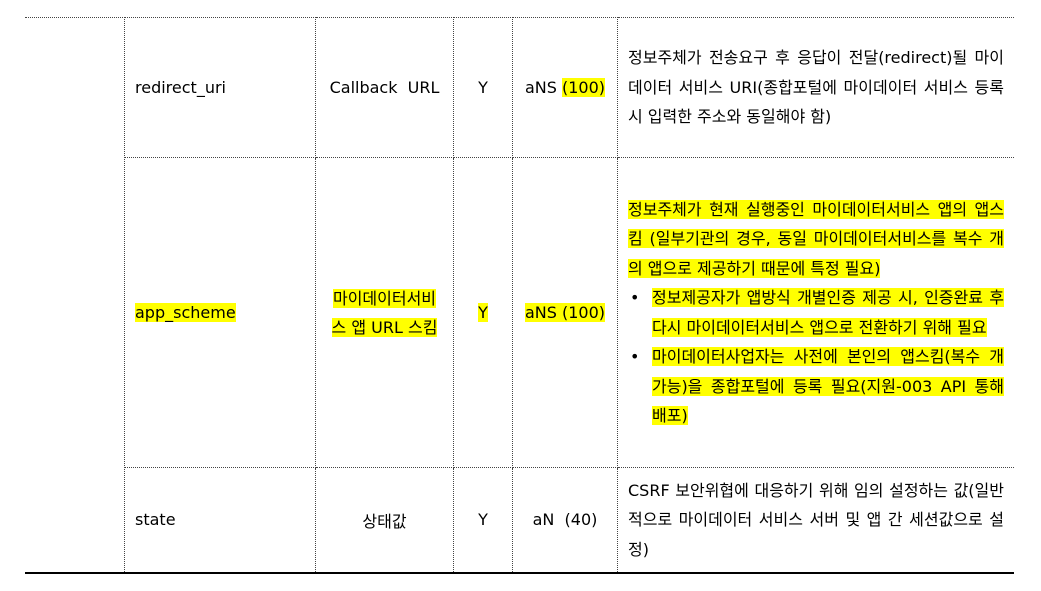 Image resolution: width=1041 pixels, height=591 pixels. I want to click on param-name: app_scheme, so click(220, 312).